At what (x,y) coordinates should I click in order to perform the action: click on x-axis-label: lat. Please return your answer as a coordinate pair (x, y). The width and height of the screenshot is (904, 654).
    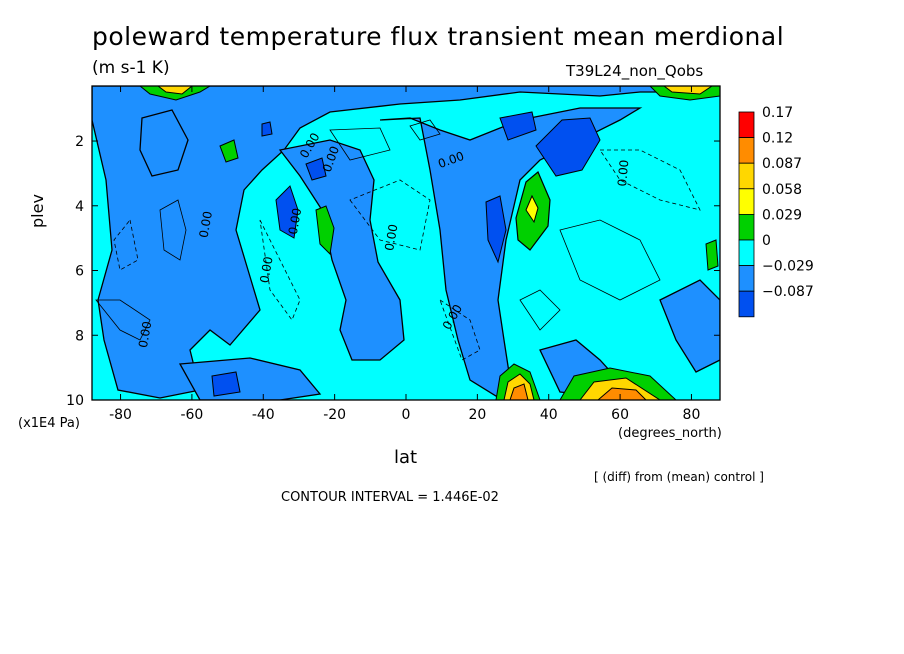
    Looking at the image, I should click on (406, 457).